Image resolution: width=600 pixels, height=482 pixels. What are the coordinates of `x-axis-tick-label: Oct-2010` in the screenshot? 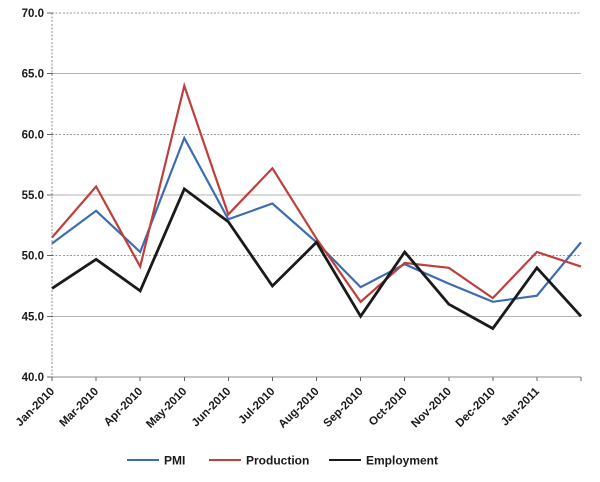 It's located at (388, 407).